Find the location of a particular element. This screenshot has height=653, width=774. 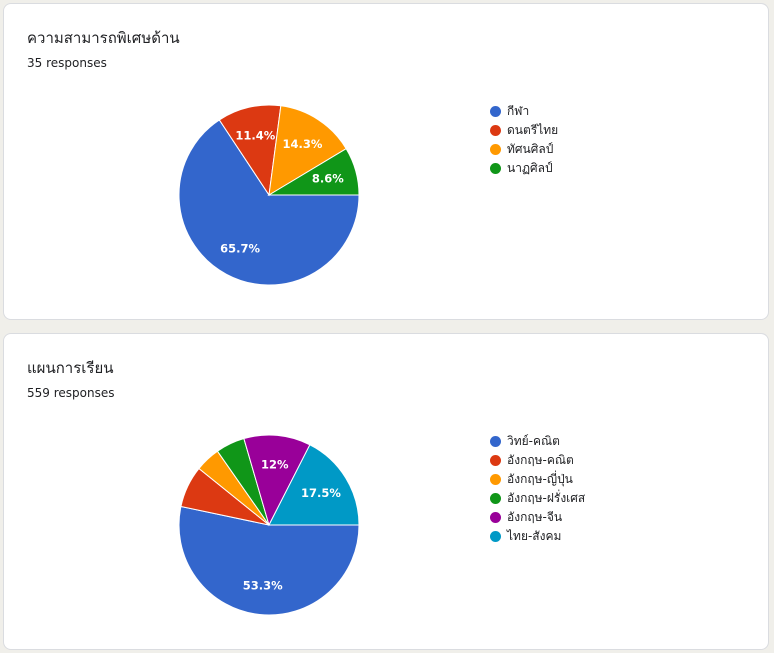

legend-label: กีฬา is located at coordinates (518, 111).